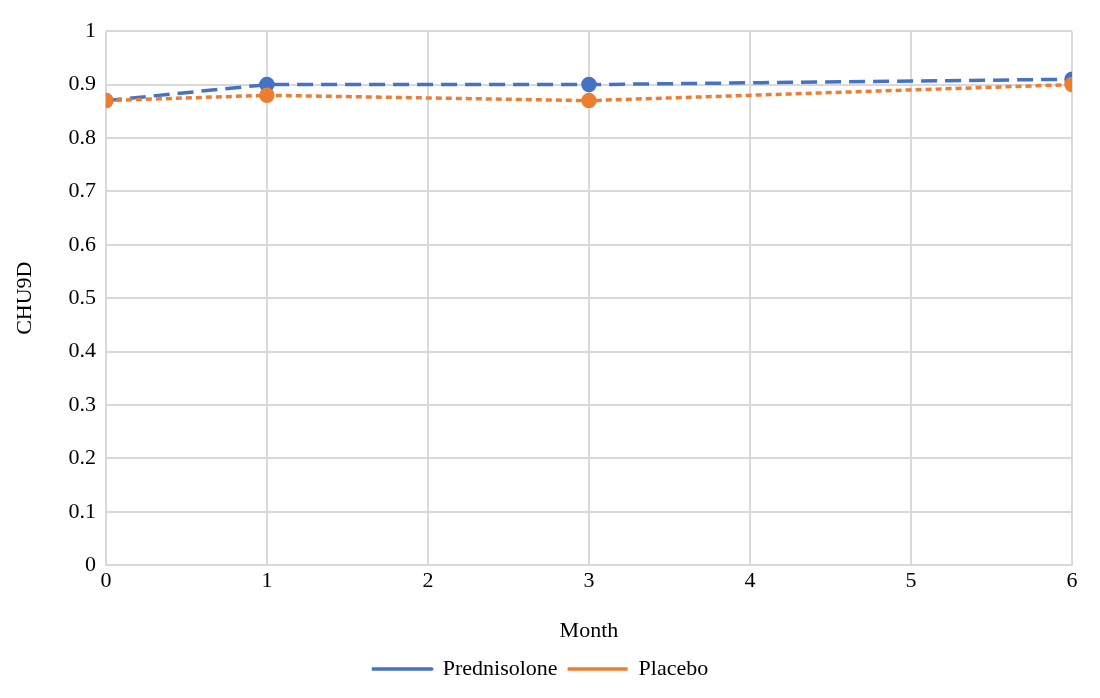  Describe the element at coordinates (1072, 580) in the screenshot. I see `x-tick-label: 6` at that location.